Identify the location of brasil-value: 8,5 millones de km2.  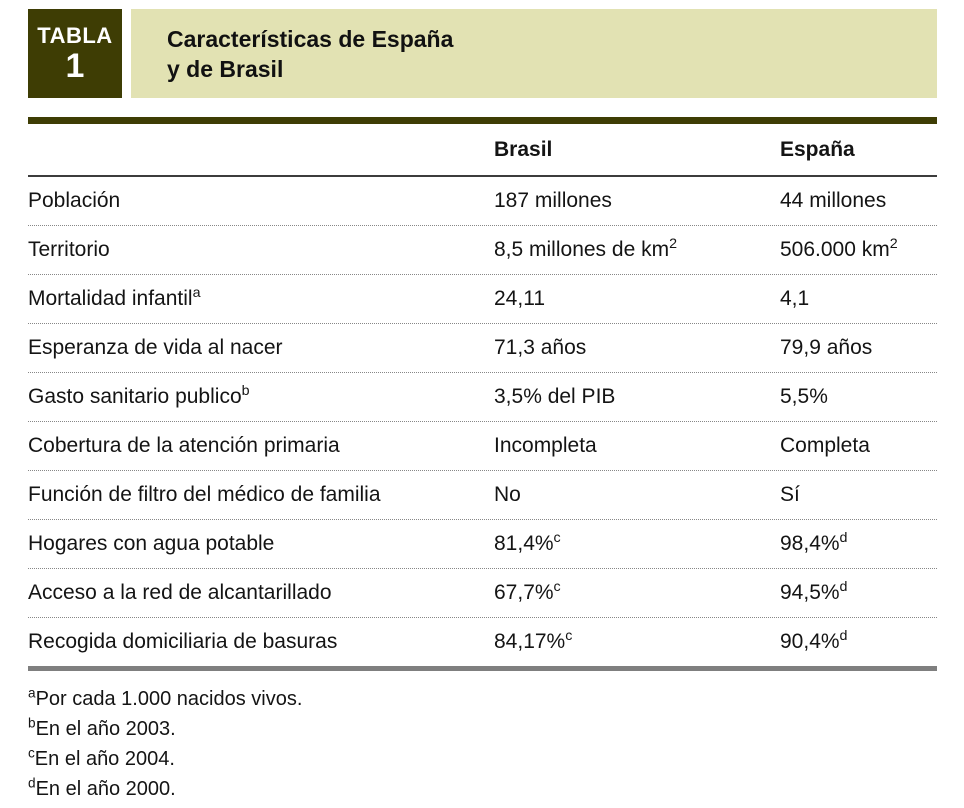
(586, 248).